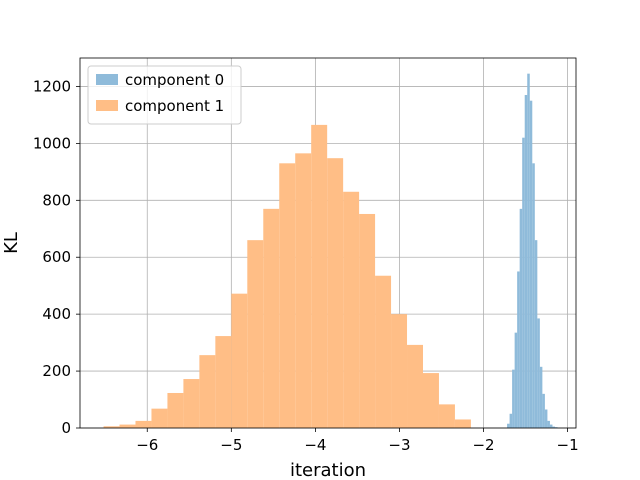 The width and height of the screenshot is (640, 480). Describe the element at coordinates (52, 143) in the screenshot. I see `y-tick-label: 1000` at that location.